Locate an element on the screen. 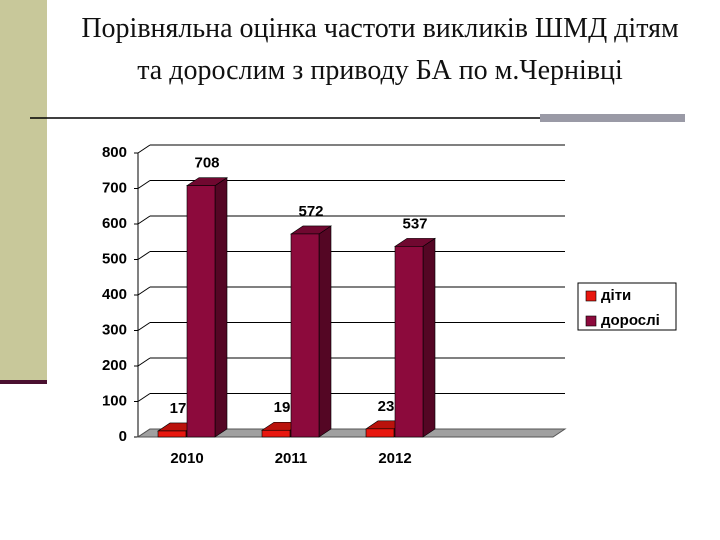 The width and height of the screenshot is (720, 540). y-tick-label: 500 is located at coordinates (114, 258).